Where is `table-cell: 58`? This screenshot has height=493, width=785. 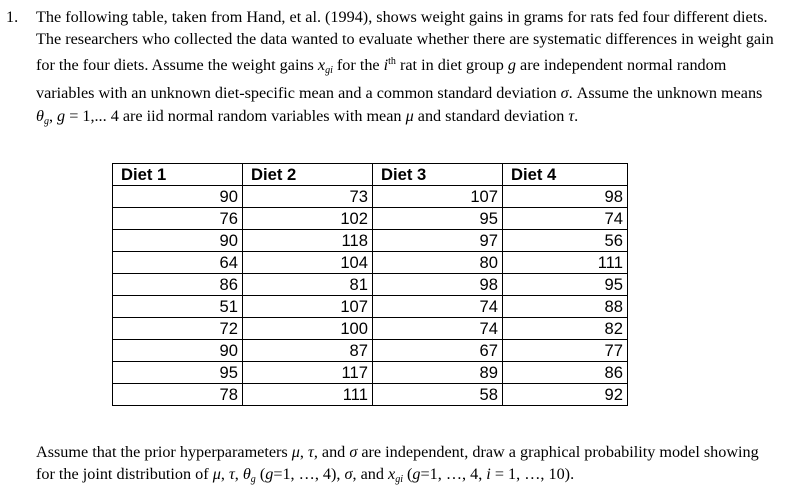
table-cell: 58 is located at coordinates (437, 394).